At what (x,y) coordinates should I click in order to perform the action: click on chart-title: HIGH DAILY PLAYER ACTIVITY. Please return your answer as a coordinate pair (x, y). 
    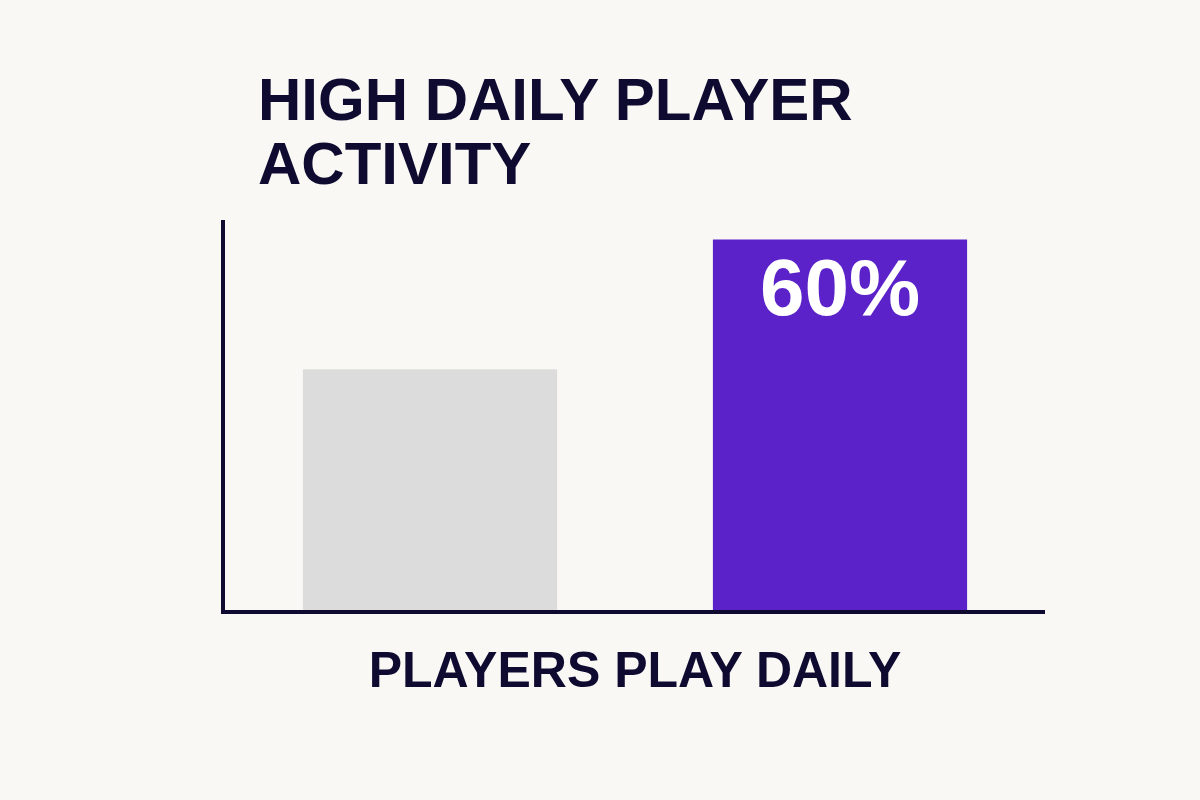
    Looking at the image, I should click on (556, 131).